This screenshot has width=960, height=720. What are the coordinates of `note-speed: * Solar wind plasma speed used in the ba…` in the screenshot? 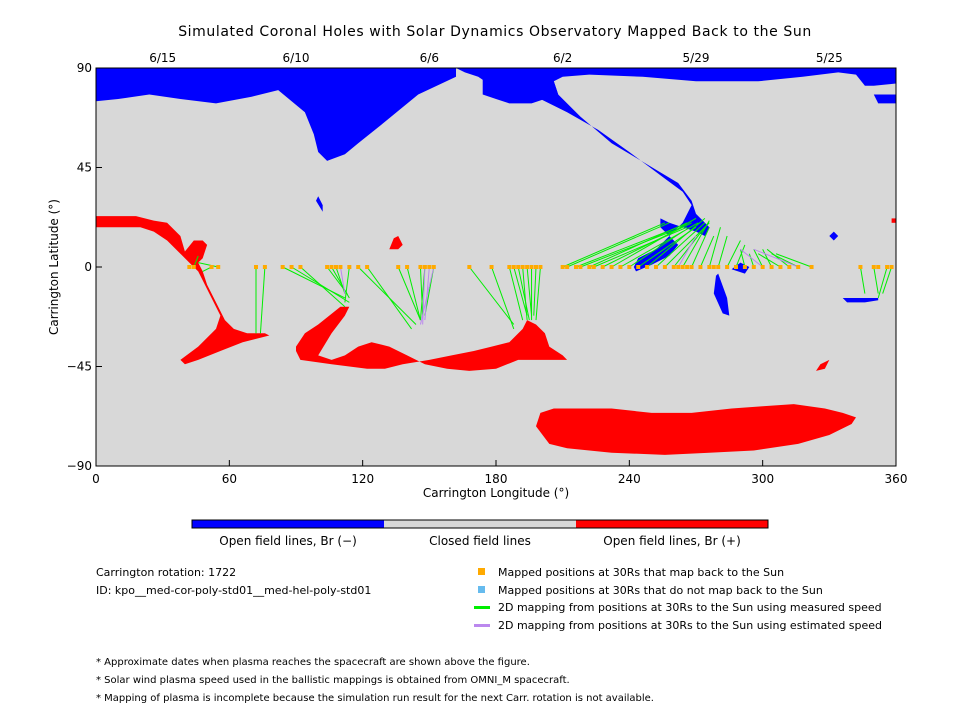 It's located at (333, 680).